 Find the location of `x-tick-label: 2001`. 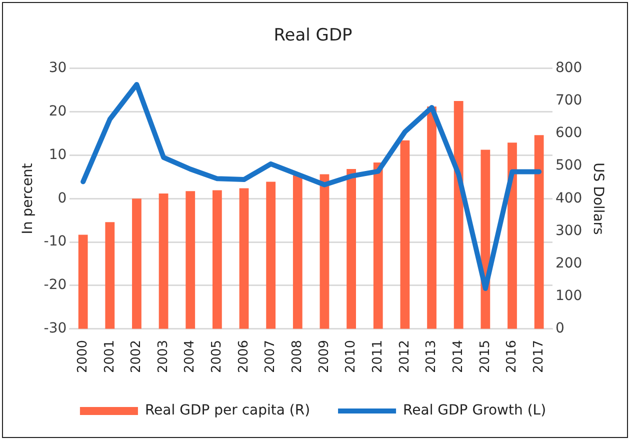

x-tick-label: 2001 is located at coordinates (110, 357).